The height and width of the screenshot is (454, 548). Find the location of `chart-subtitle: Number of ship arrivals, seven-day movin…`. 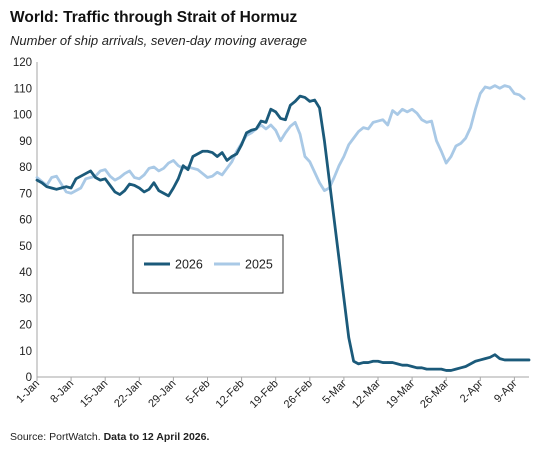

chart-subtitle: Number of ship arrivals, seven-day movin… is located at coordinates (158, 40).